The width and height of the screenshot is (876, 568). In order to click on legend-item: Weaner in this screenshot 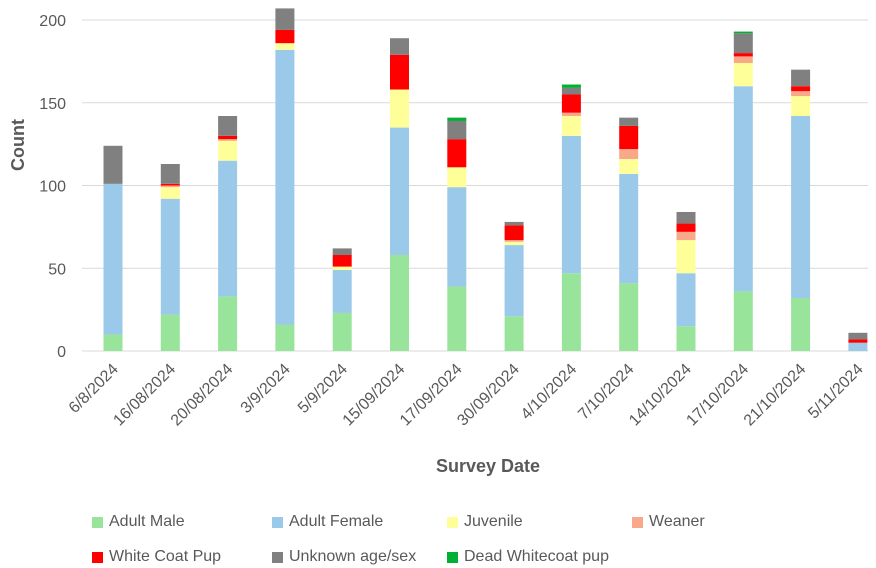, I will do `click(668, 522)`.